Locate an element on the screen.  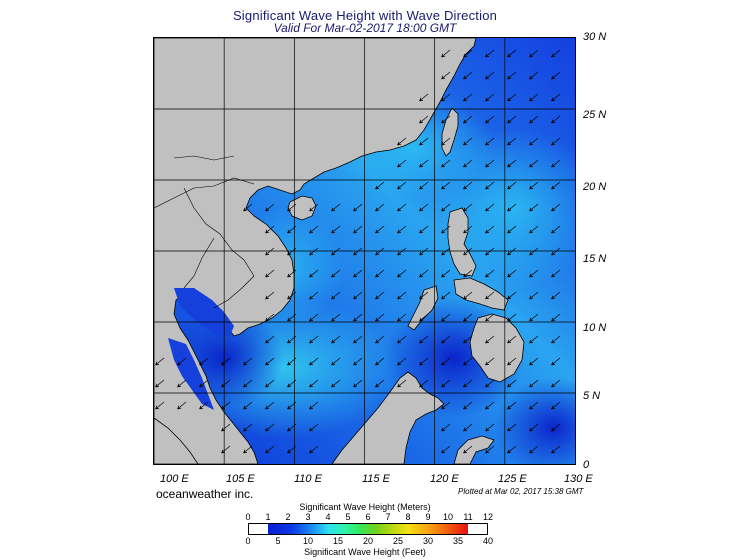
legend-meters-tick: 0 is located at coordinates (248, 517).